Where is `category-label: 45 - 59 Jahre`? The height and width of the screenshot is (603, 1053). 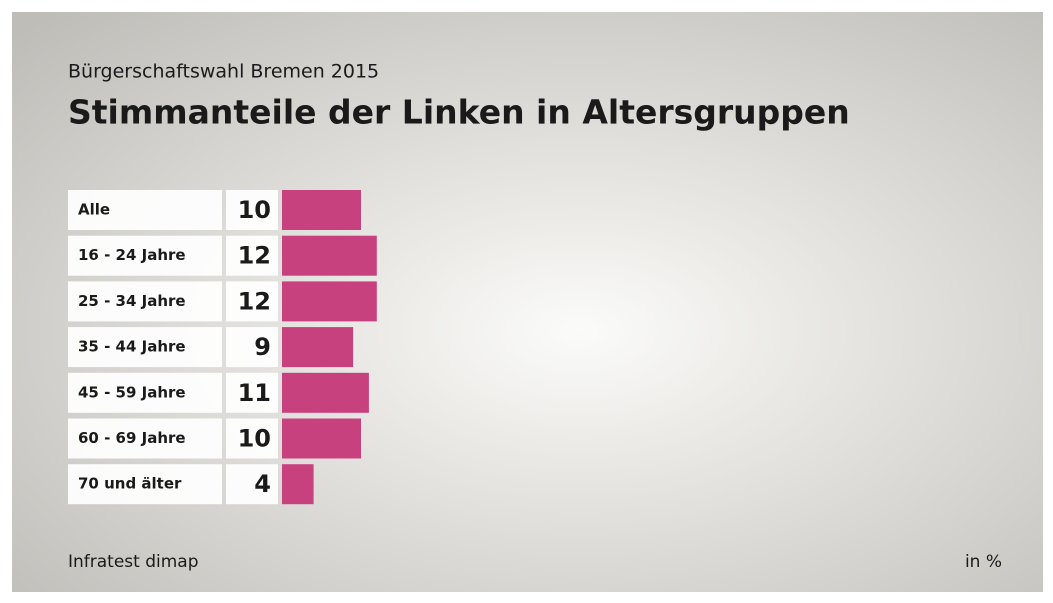
category-label: 45 - 59 Jahre is located at coordinates (132, 392).